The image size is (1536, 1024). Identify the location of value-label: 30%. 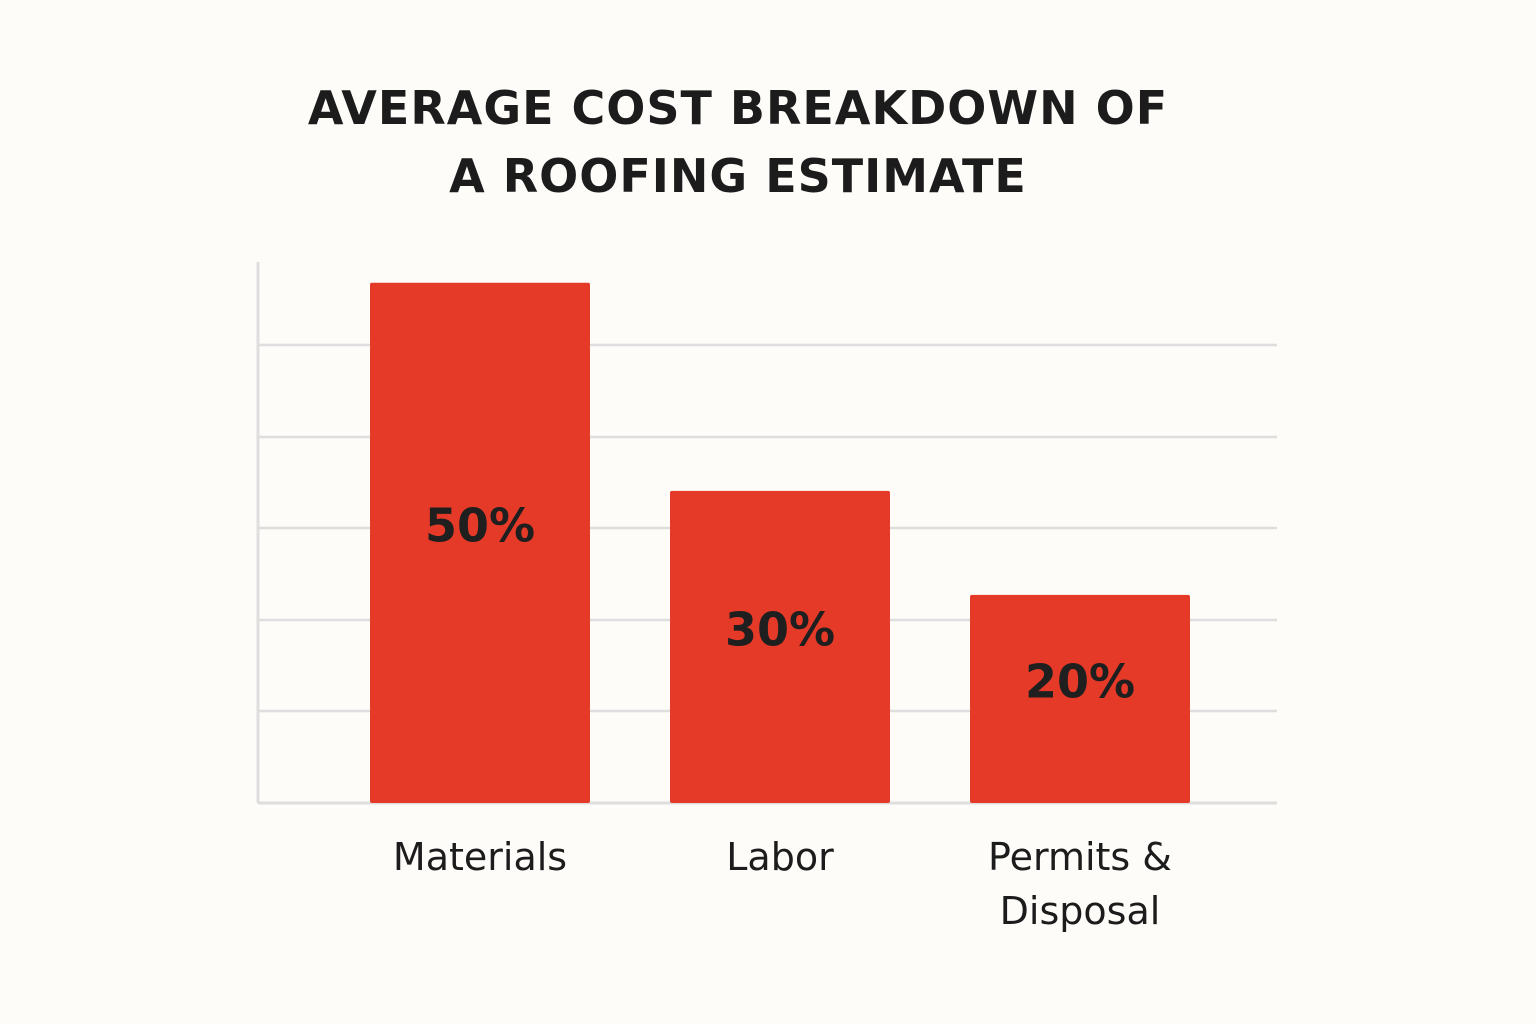
(780, 629).